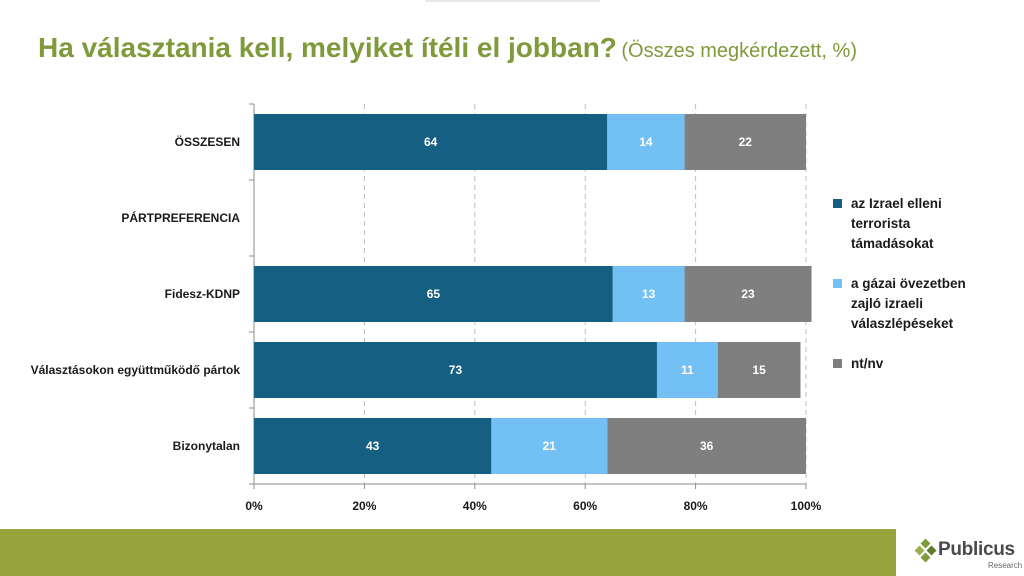 This screenshot has height=576, width=1024. I want to click on data-label: 21, so click(550, 446).